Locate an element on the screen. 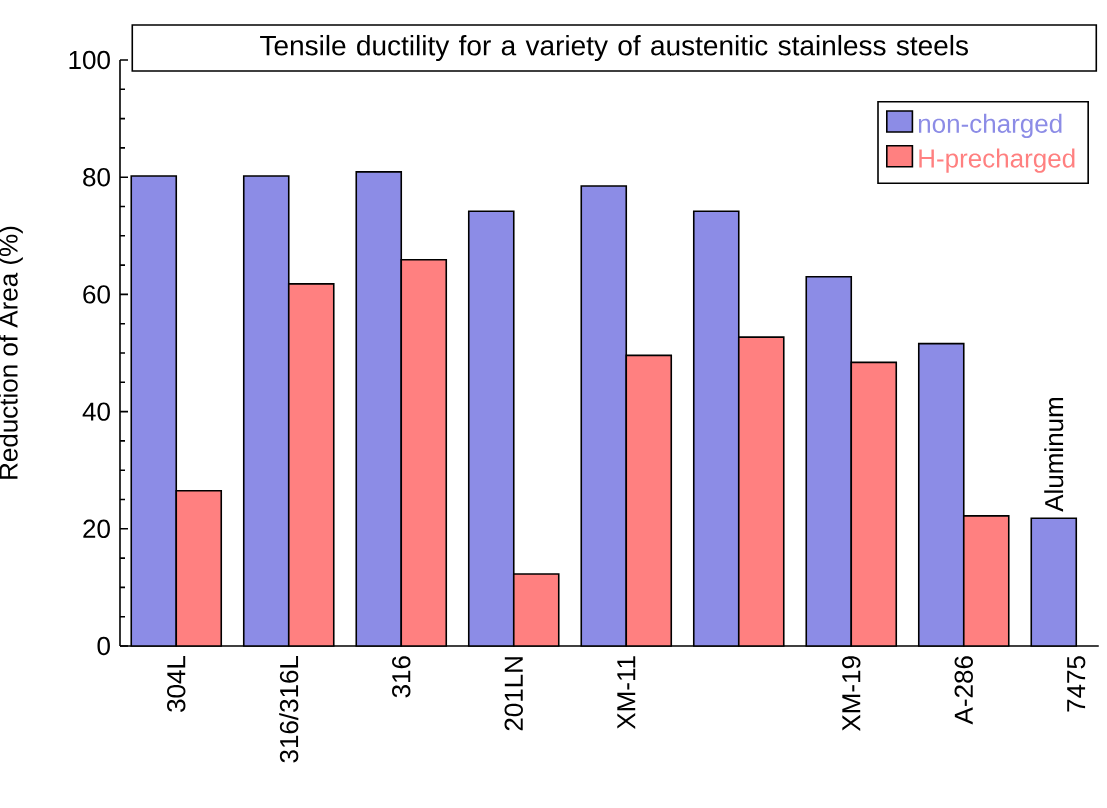 The width and height of the screenshot is (1107, 808). legend-label: non-charged is located at coordinates (990, 126).